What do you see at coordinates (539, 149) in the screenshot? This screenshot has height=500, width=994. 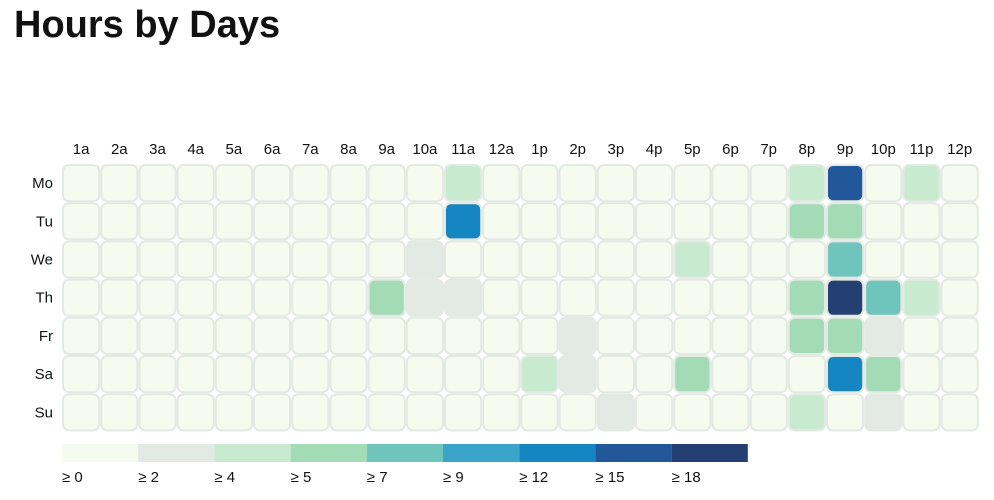 I see `x-tick-label: 1p` at bounding box center [539, 149].